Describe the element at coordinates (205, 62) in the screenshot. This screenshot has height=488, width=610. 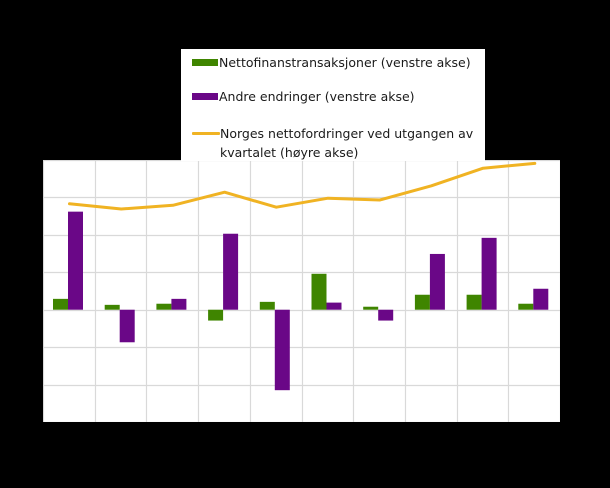
I see `legend-swatch-green-icon` at that location.